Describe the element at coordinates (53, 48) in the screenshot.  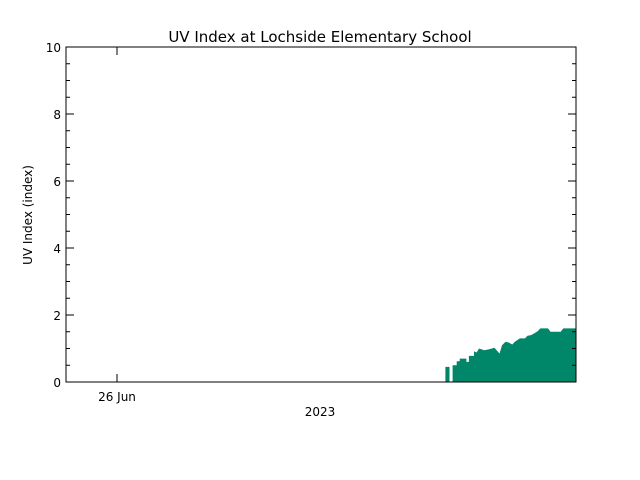
I see `y-tick-label: 10` at that location.